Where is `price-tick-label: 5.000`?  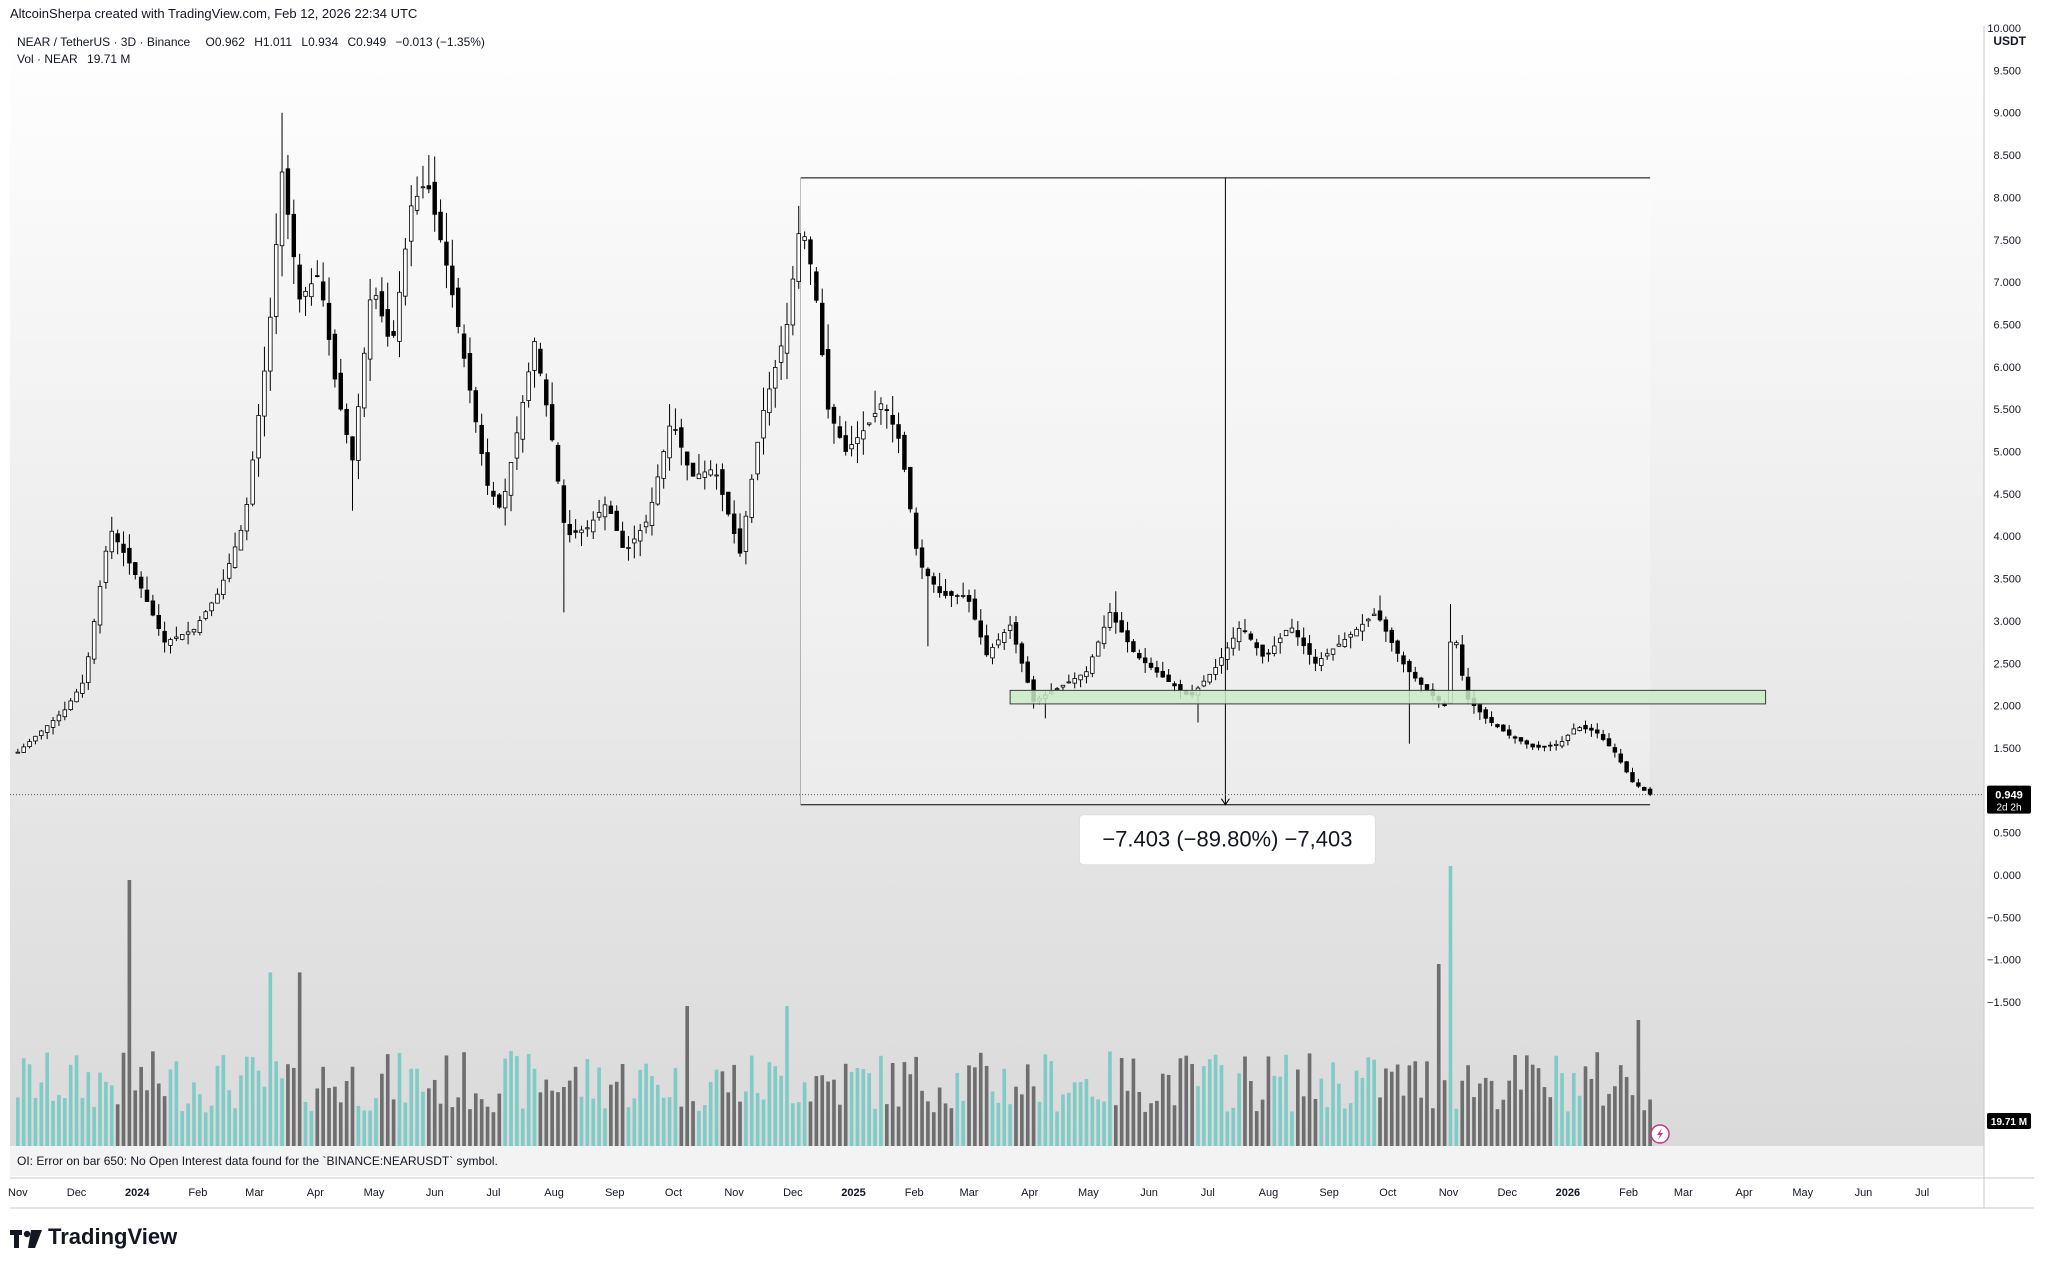
price-tick-label: 5.000 is located at coordinates (2007, 453).